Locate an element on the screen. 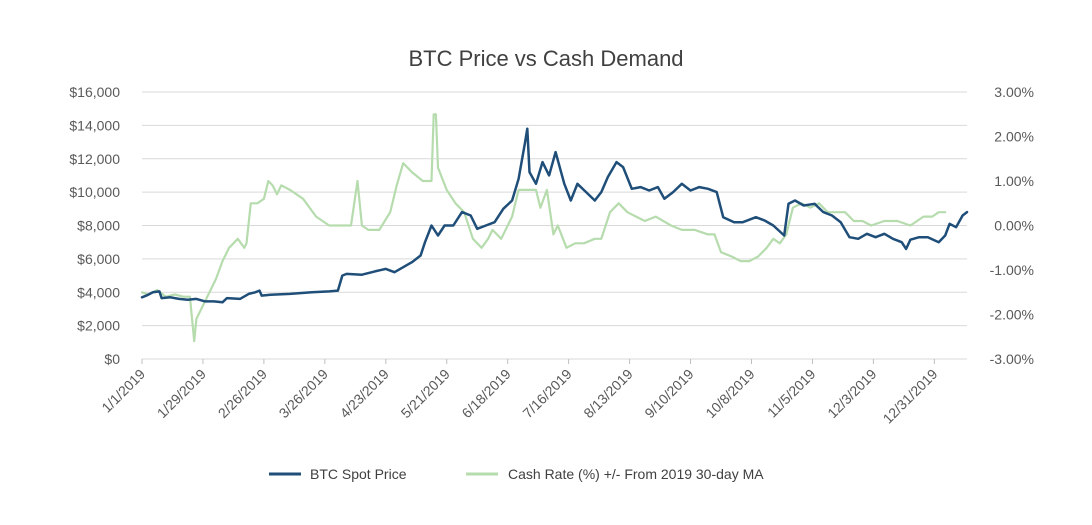  right-tick-label: 0.00% is located at coordinates (1014, 226).